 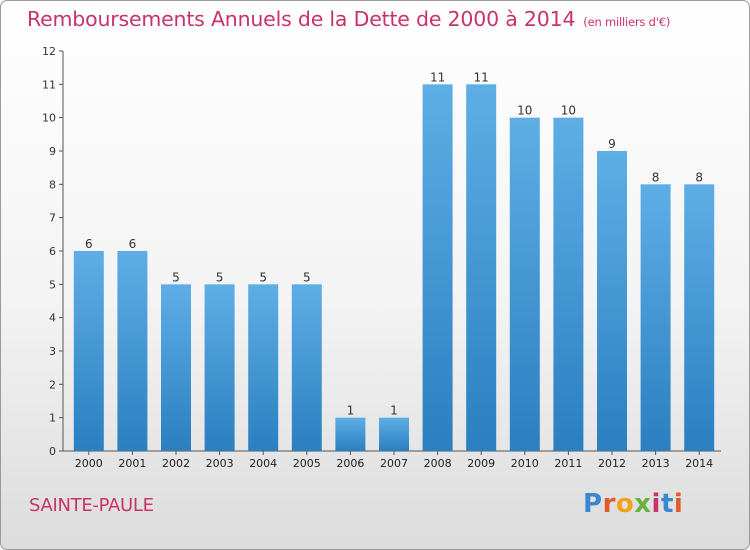 What do you see at coordinates (593, 504) in the screenshot?
I see `logo-letter: P` at bounding box center [593, 504].